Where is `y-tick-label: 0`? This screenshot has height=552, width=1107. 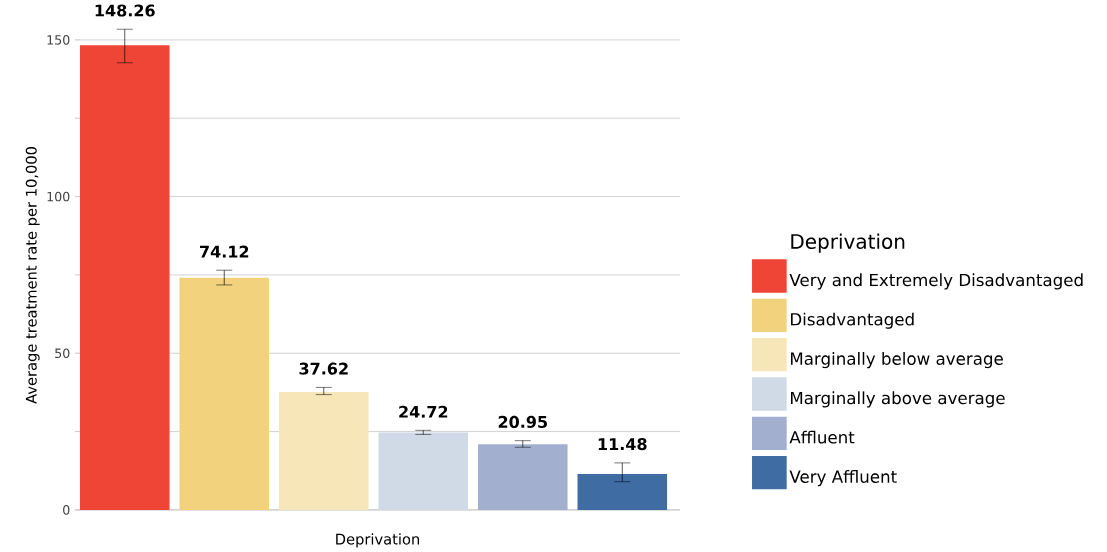
y-tick-label: 0 is located at coordinates (66, 510).